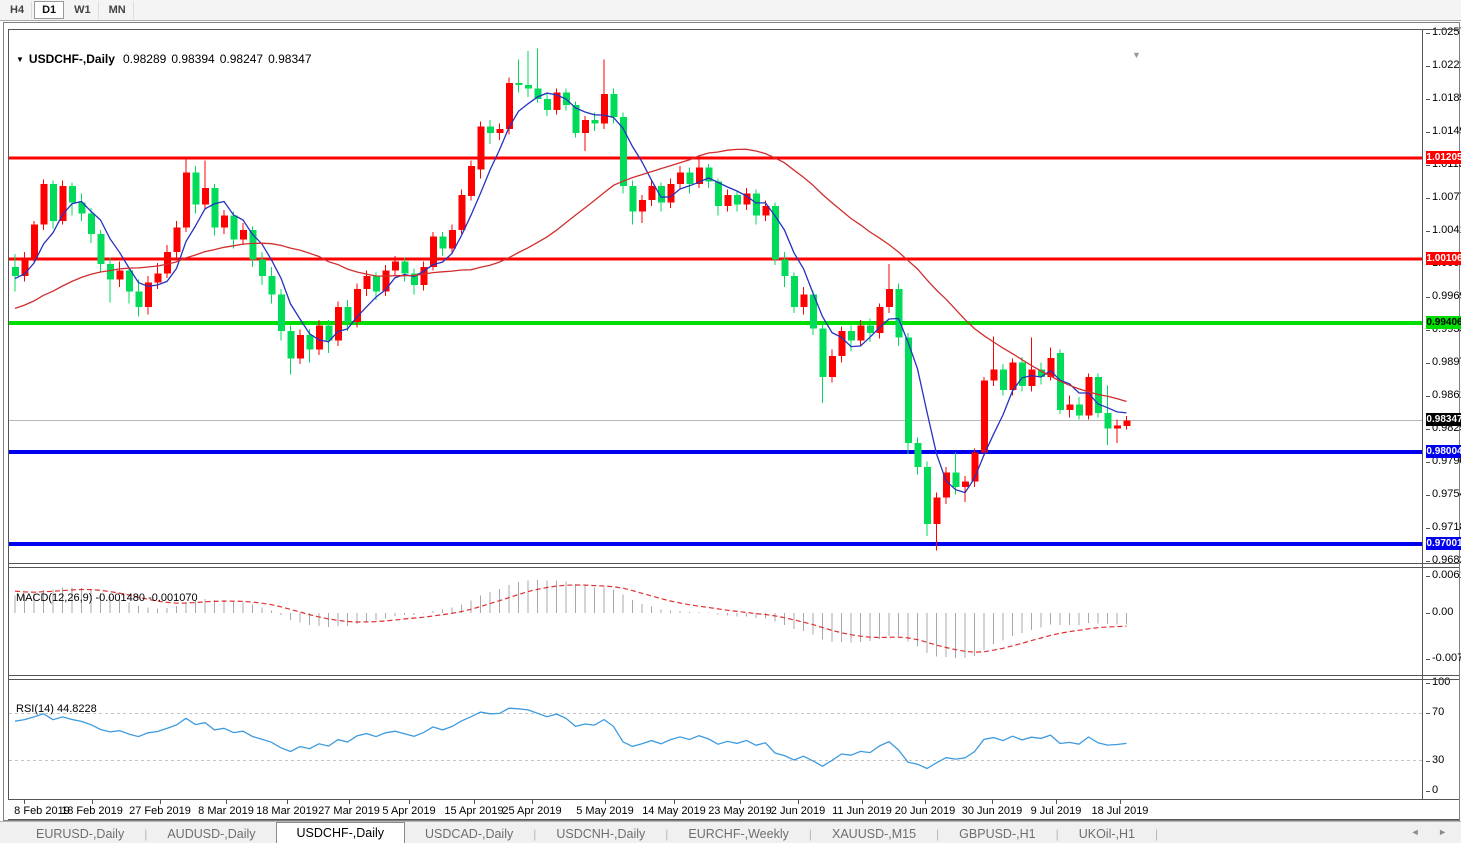  I want to click on plot-left-border, so click(8, 414).